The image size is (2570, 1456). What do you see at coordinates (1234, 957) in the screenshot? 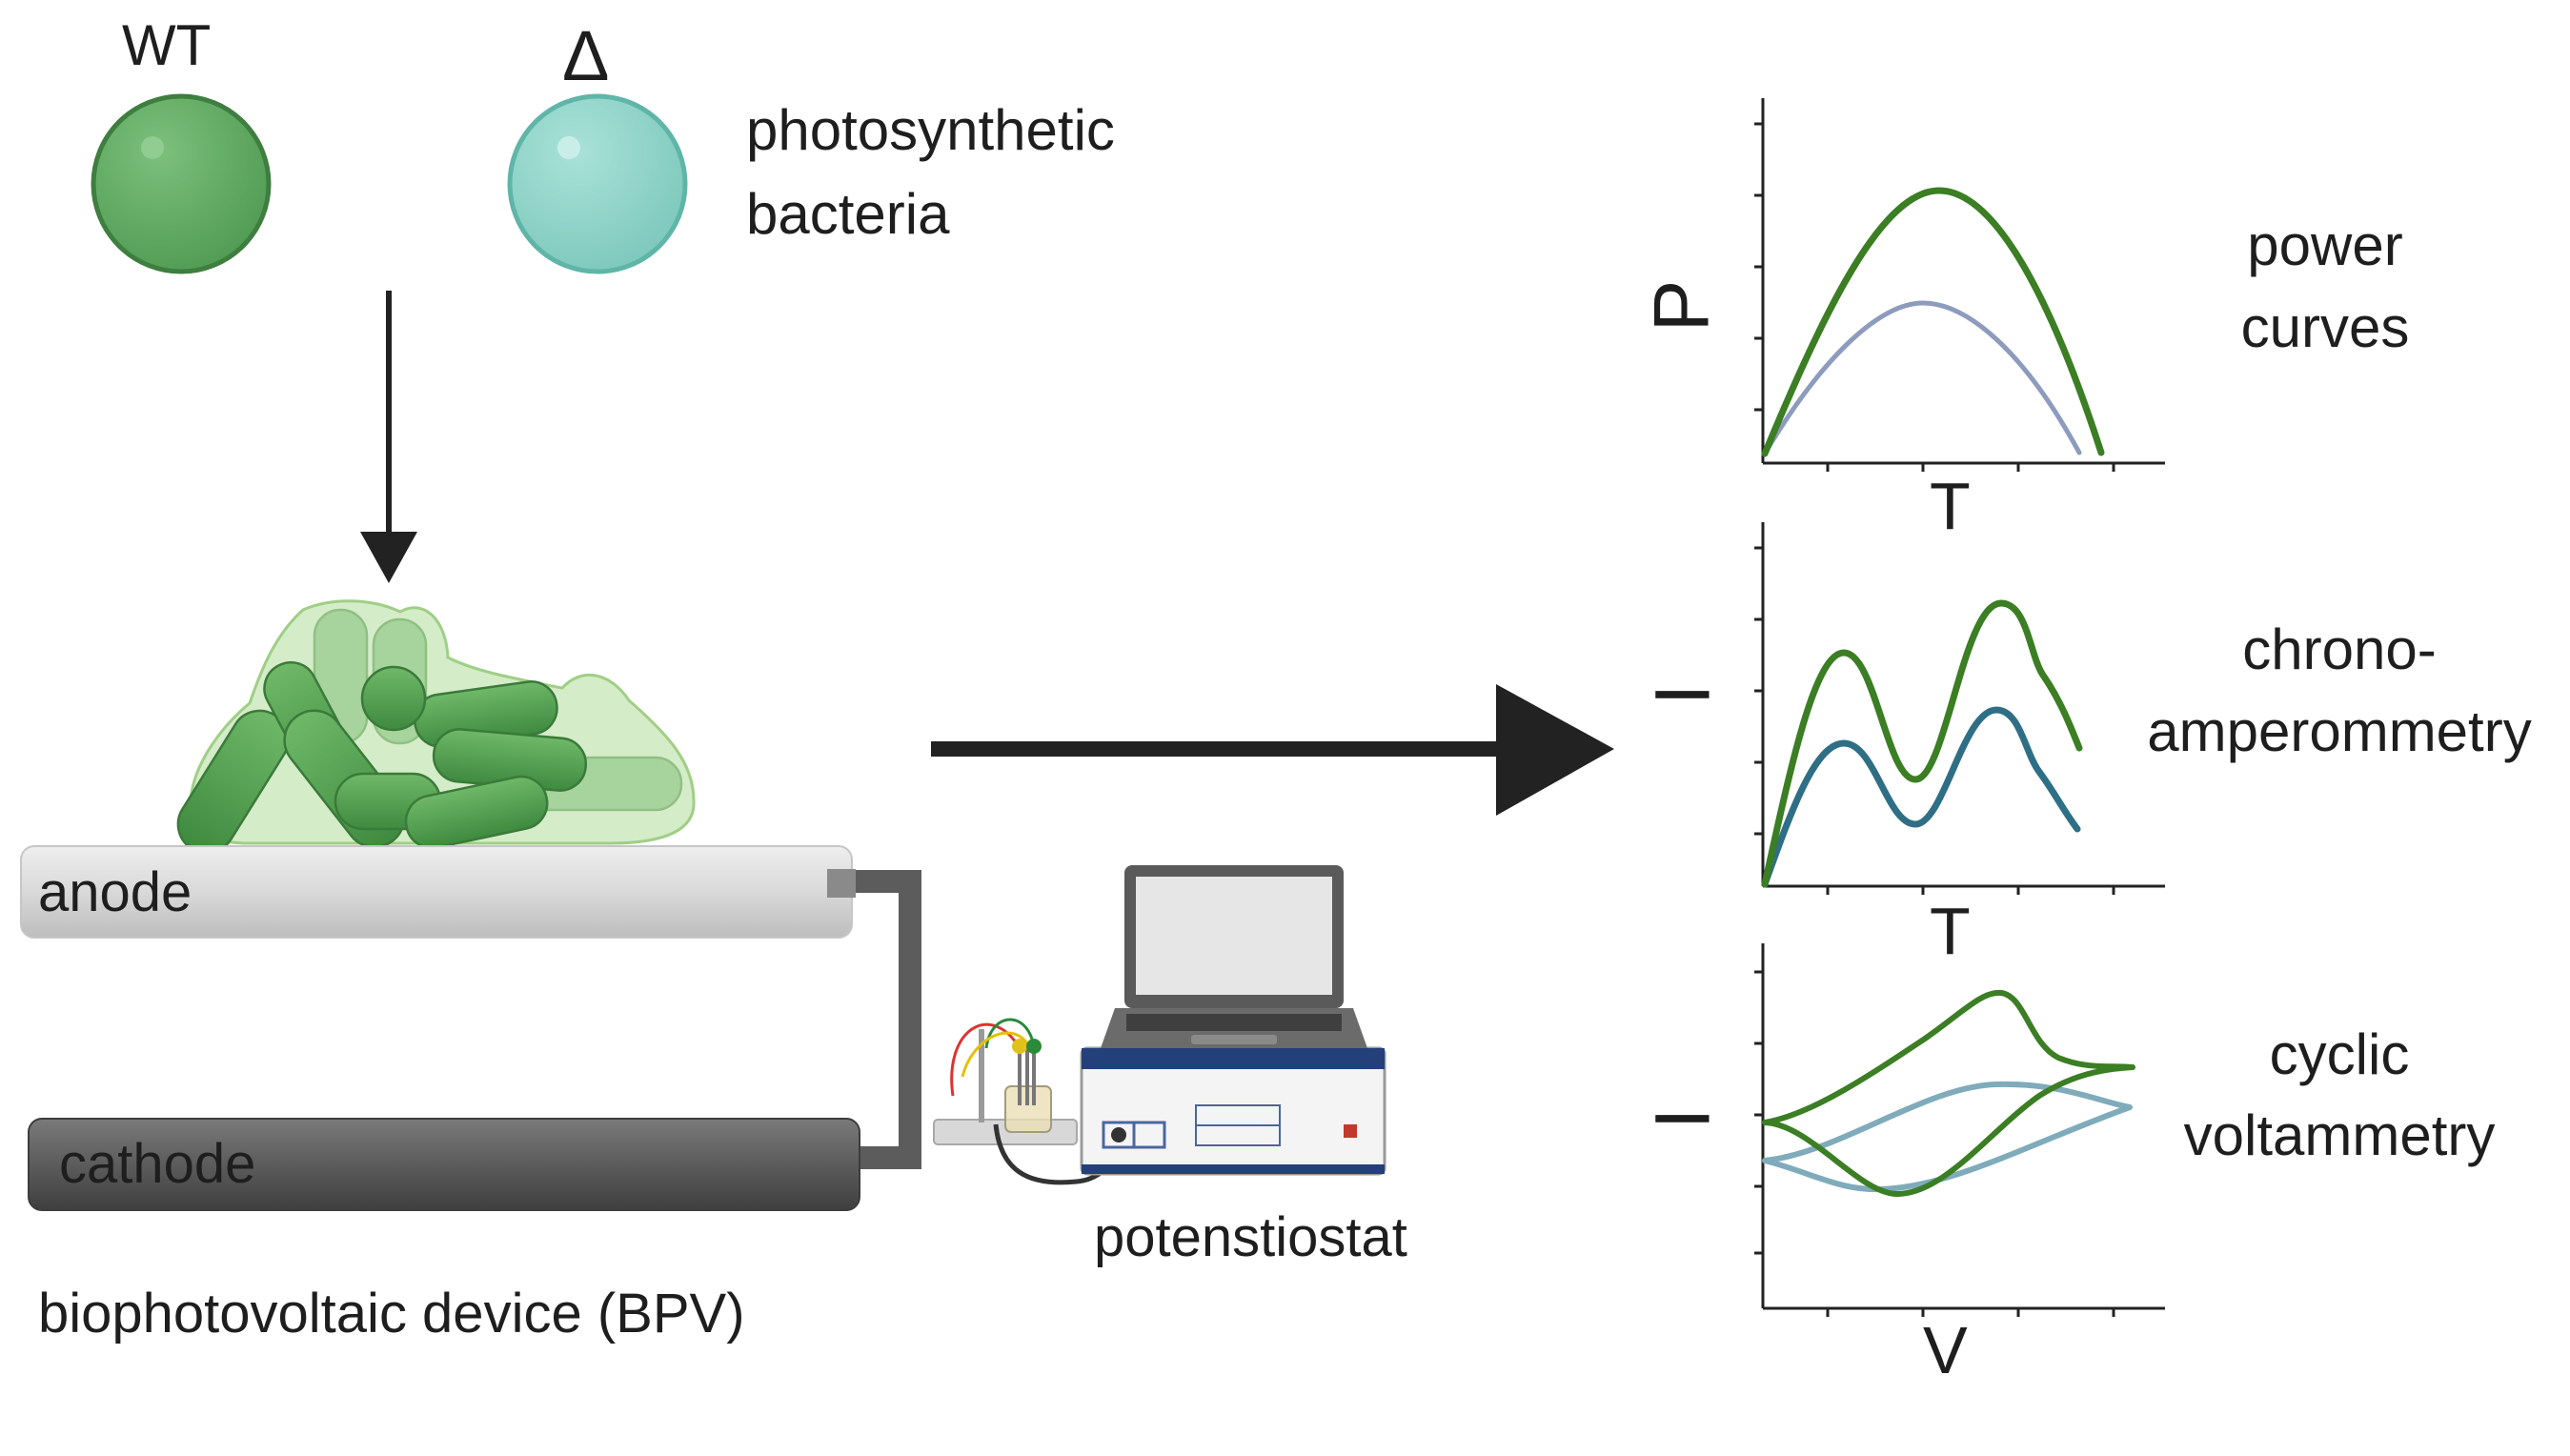
I see `laptop-icon` at bounding box center [1234, 957].